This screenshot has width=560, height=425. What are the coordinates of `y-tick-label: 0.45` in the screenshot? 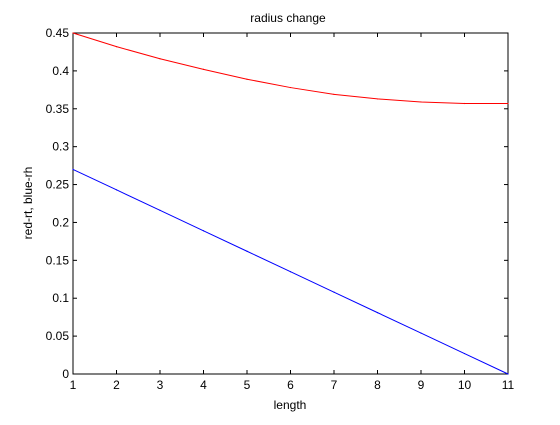 It's located at (58, 33).